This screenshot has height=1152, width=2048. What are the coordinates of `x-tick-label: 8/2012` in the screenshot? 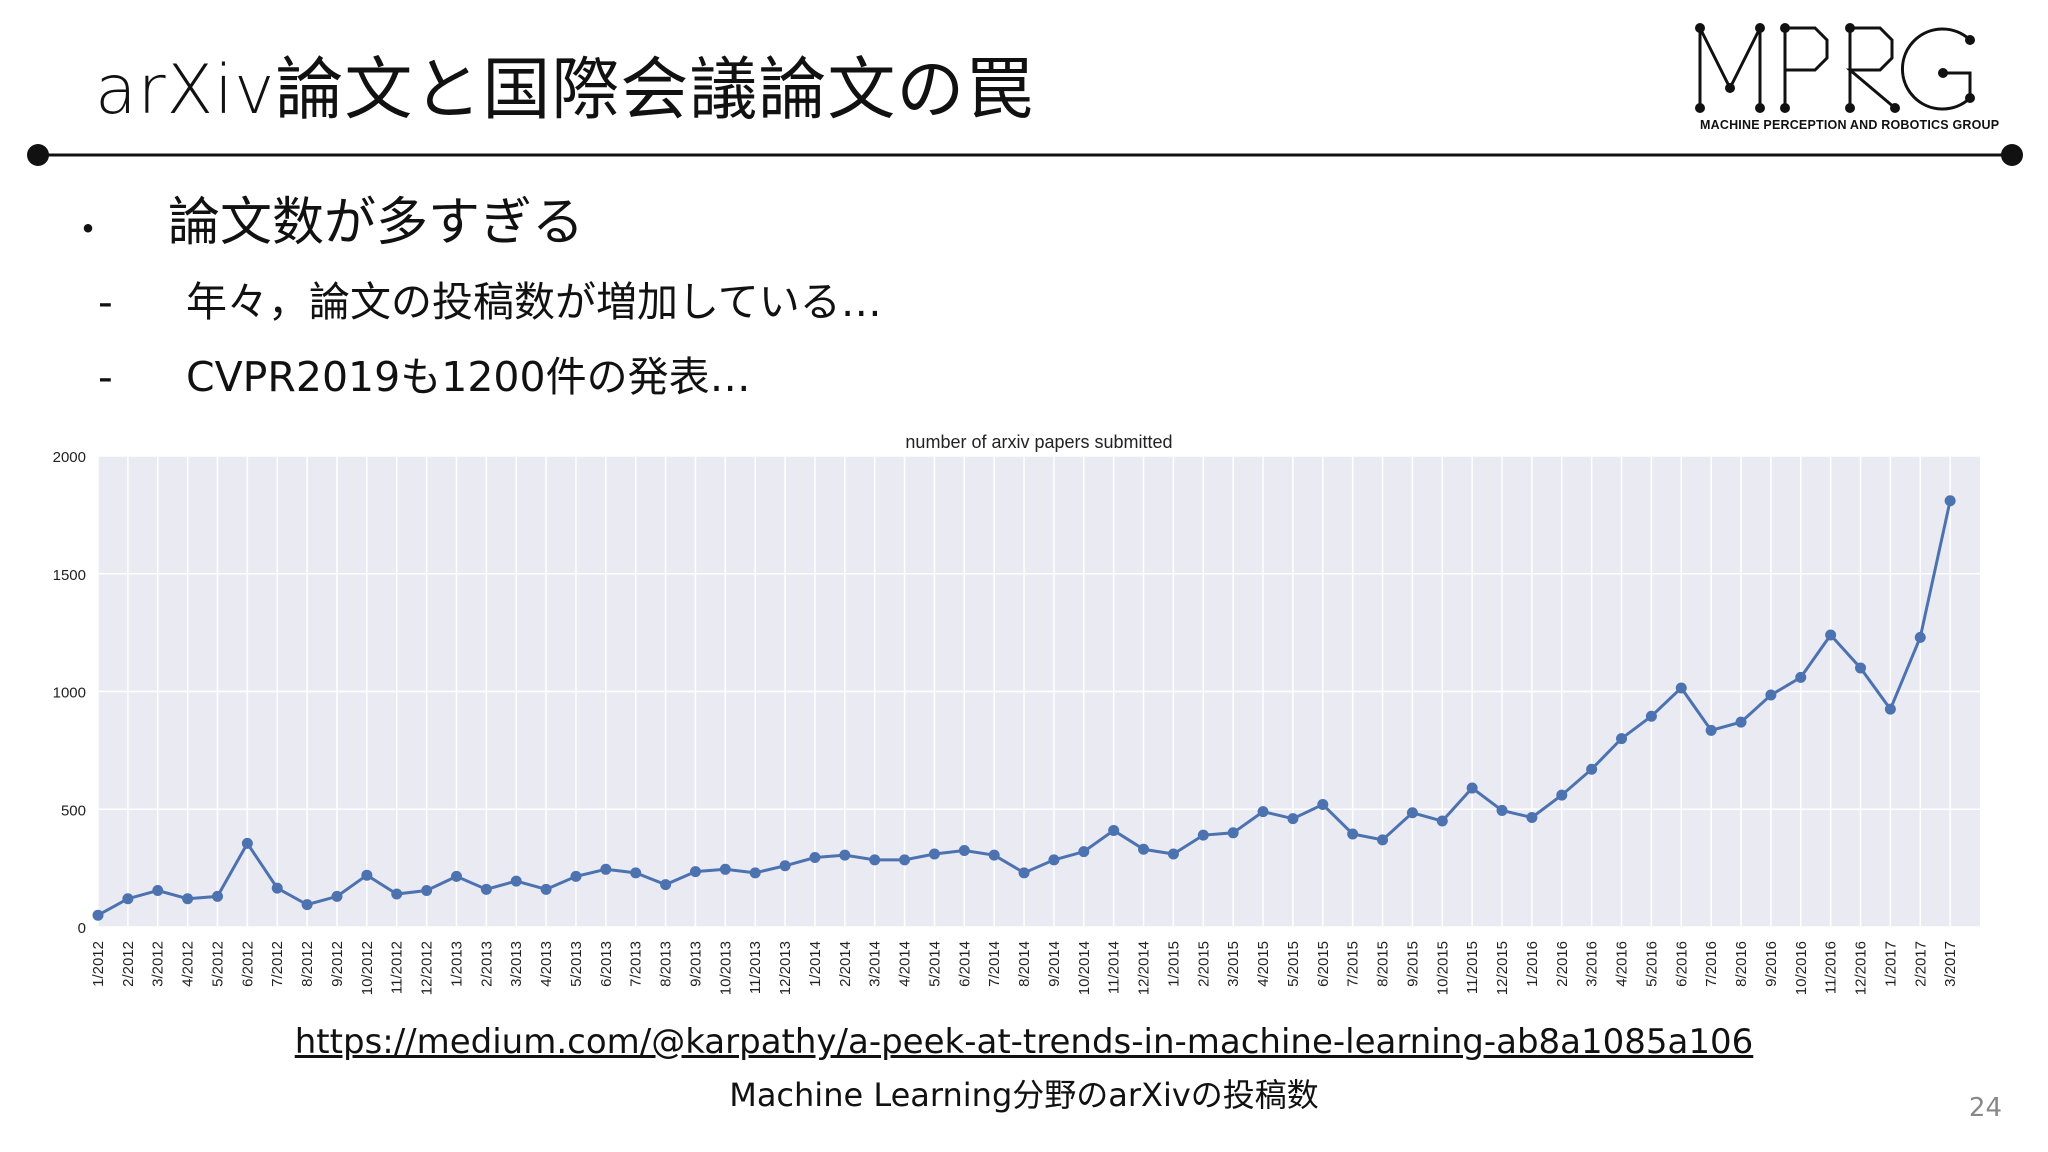 It's located at (307, 964).